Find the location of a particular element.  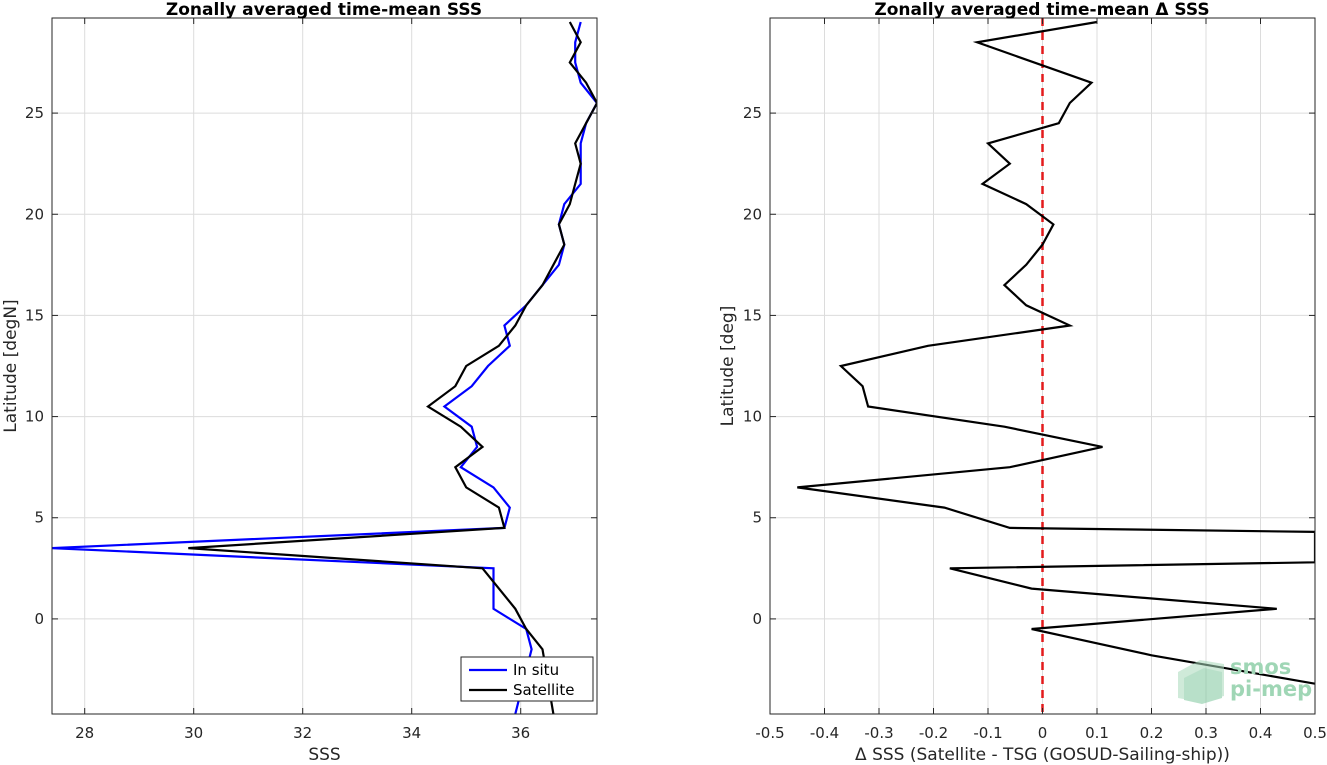

y-axis-label: Latitude [deg] is located at coordinates (728, 366).